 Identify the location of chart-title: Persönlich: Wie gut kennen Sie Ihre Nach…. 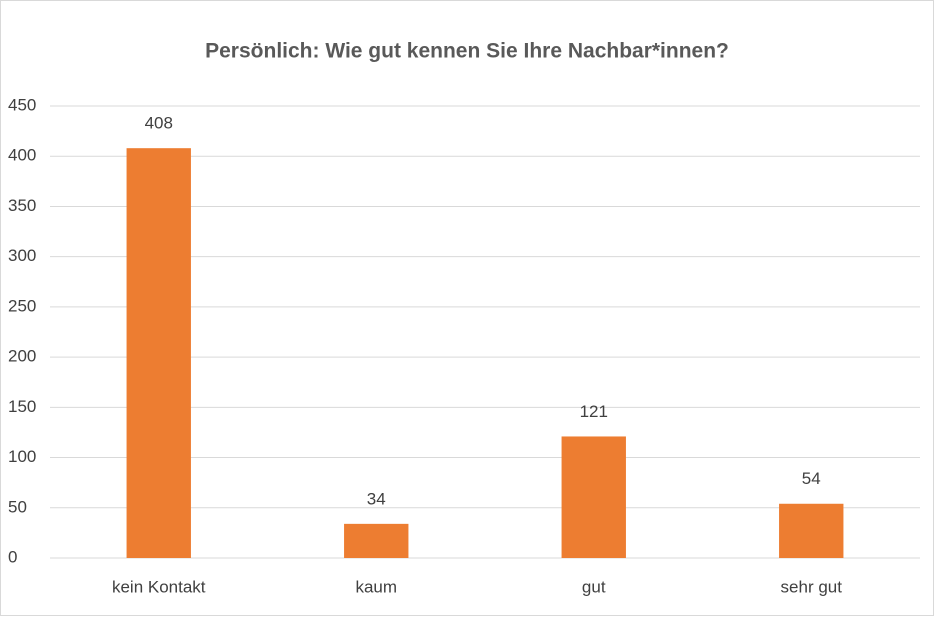
(467, 51).